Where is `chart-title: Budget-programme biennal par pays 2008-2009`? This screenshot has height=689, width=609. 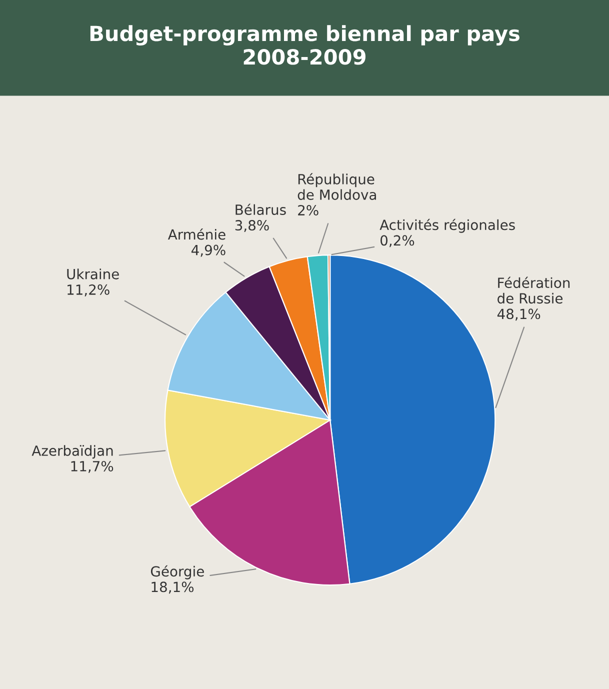
chart-title: Budget-programme biennal par pays 2008-2009 is located at coordinates (305, 45).